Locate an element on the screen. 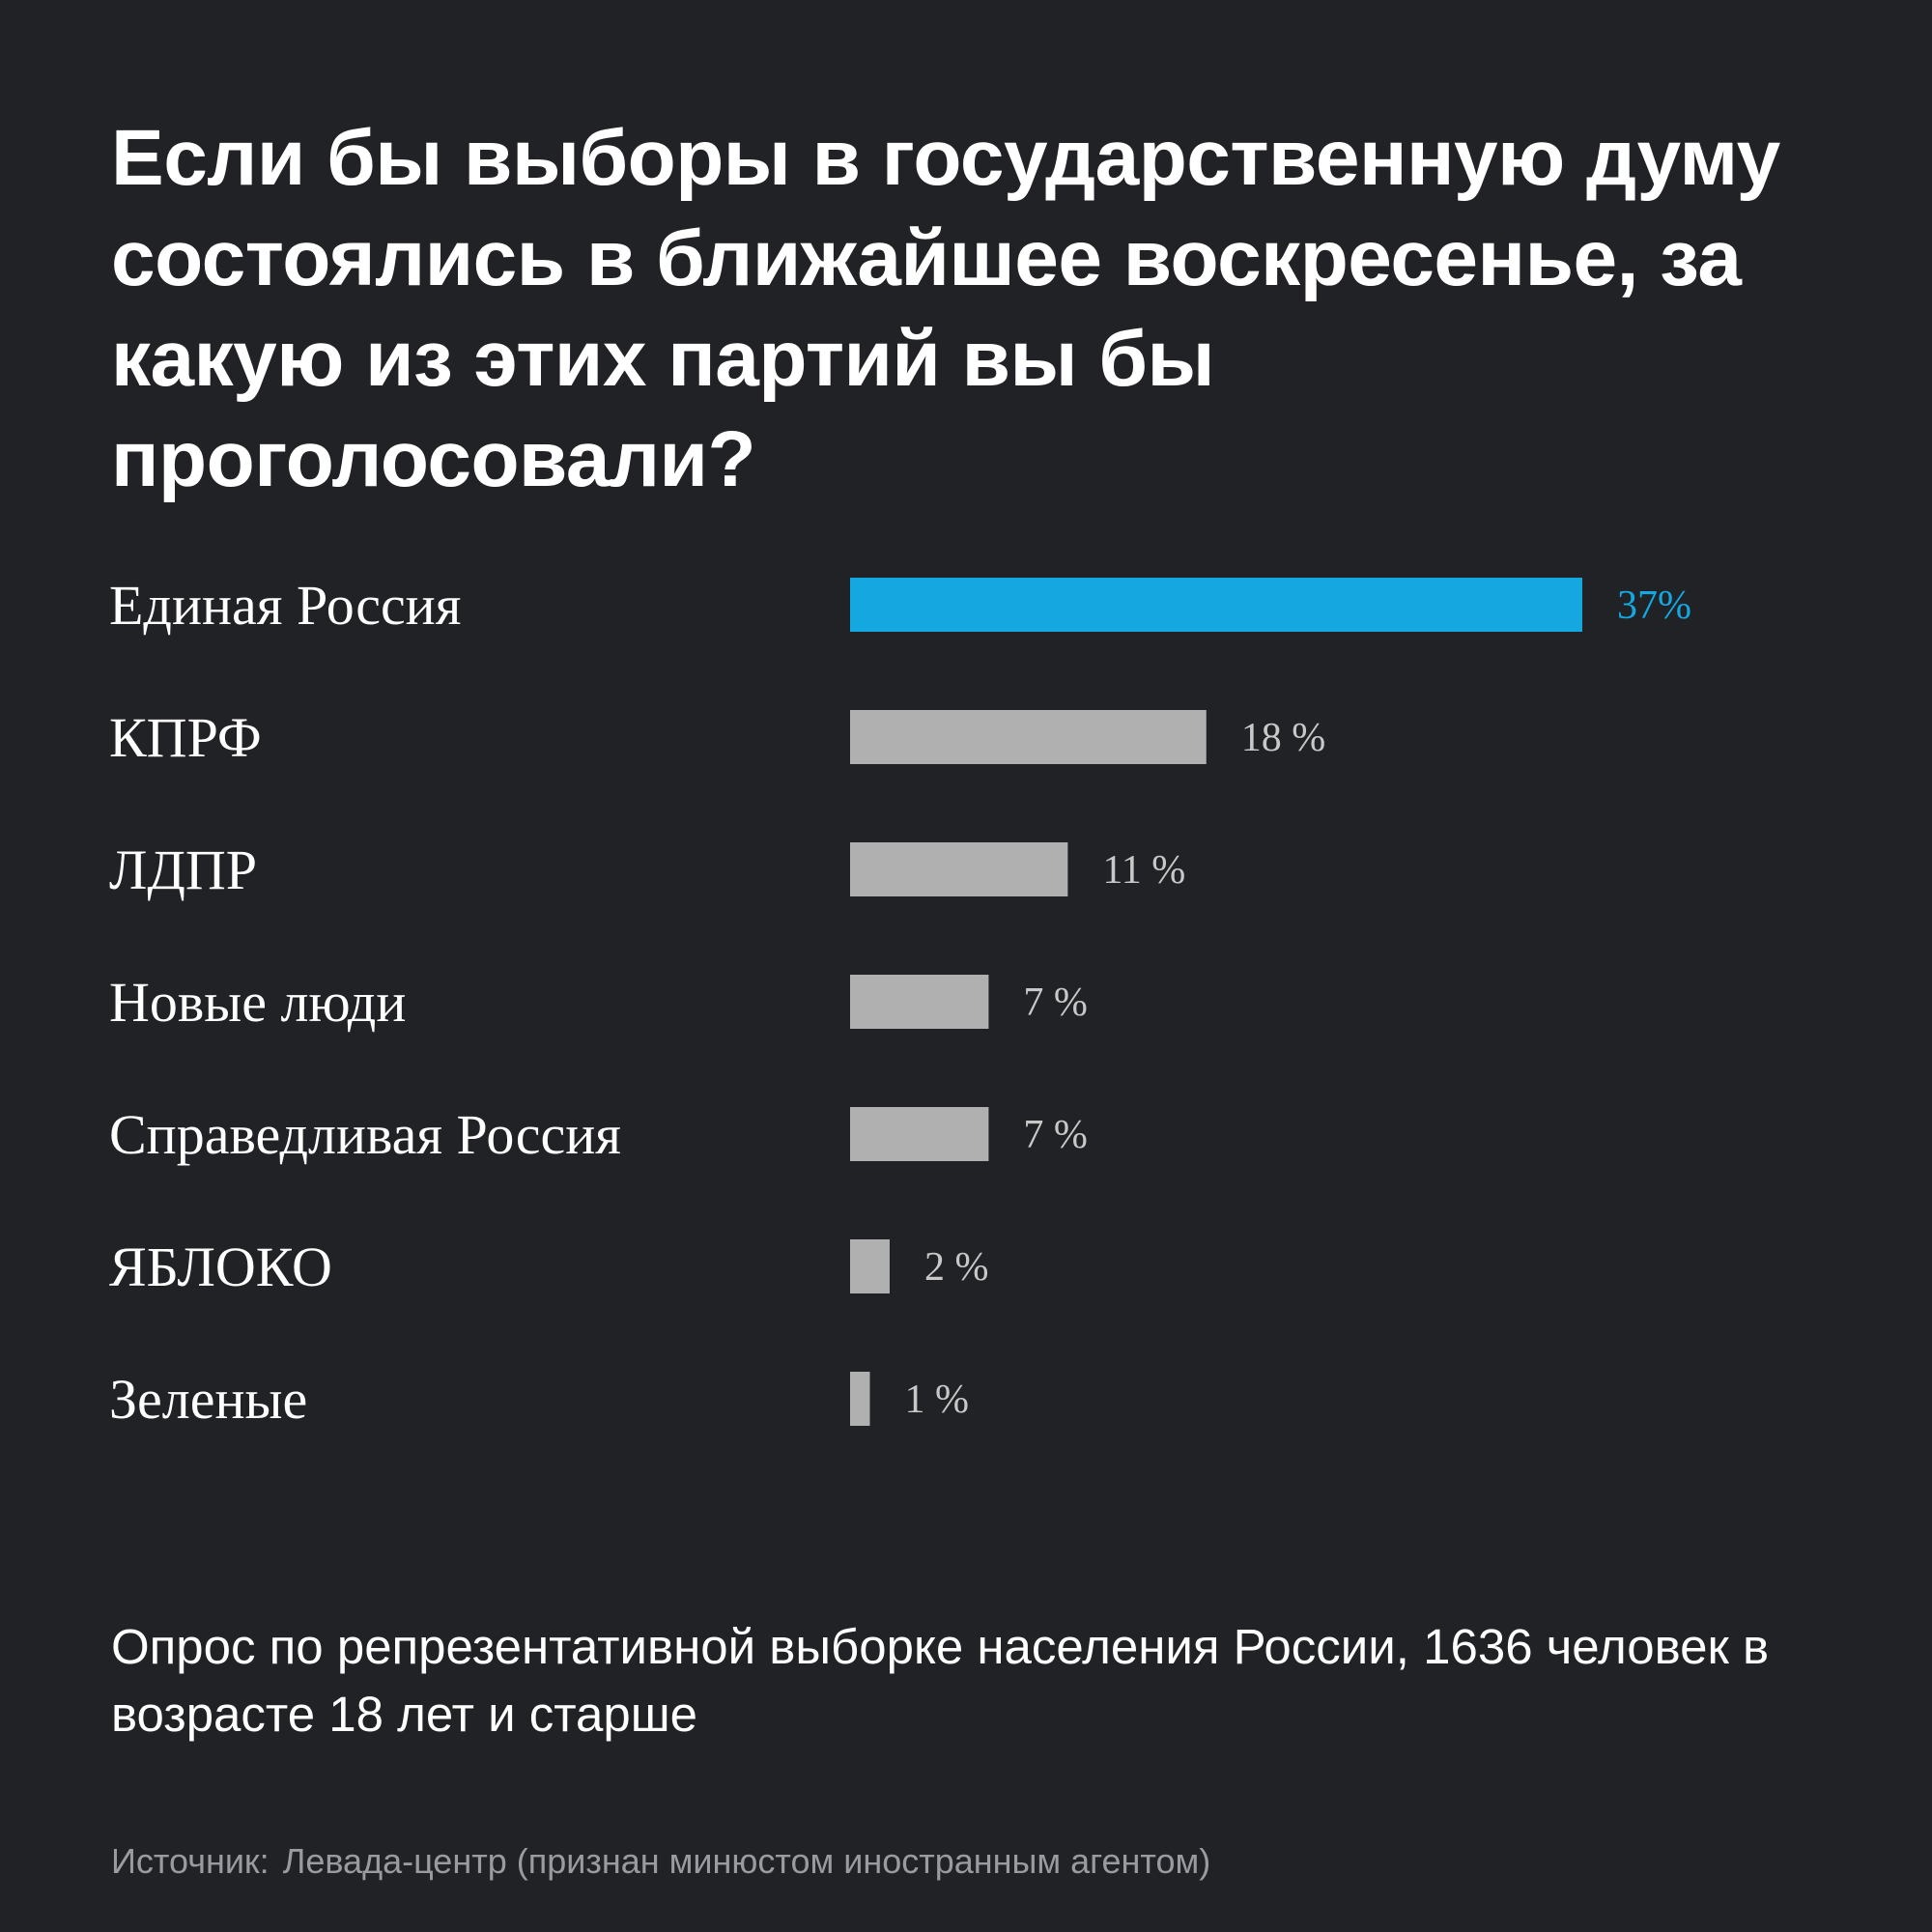 The image size is (1932, 1932). data-label: 37% is located at coordinates (1654, 605).